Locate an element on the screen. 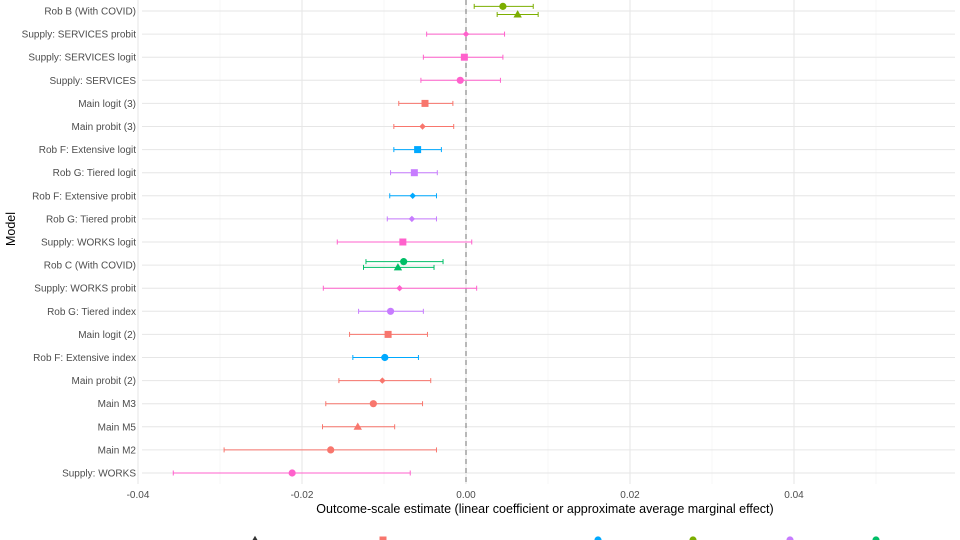  y-tick-label: Supply: WORKS logit is located at coordinates (88, 243).